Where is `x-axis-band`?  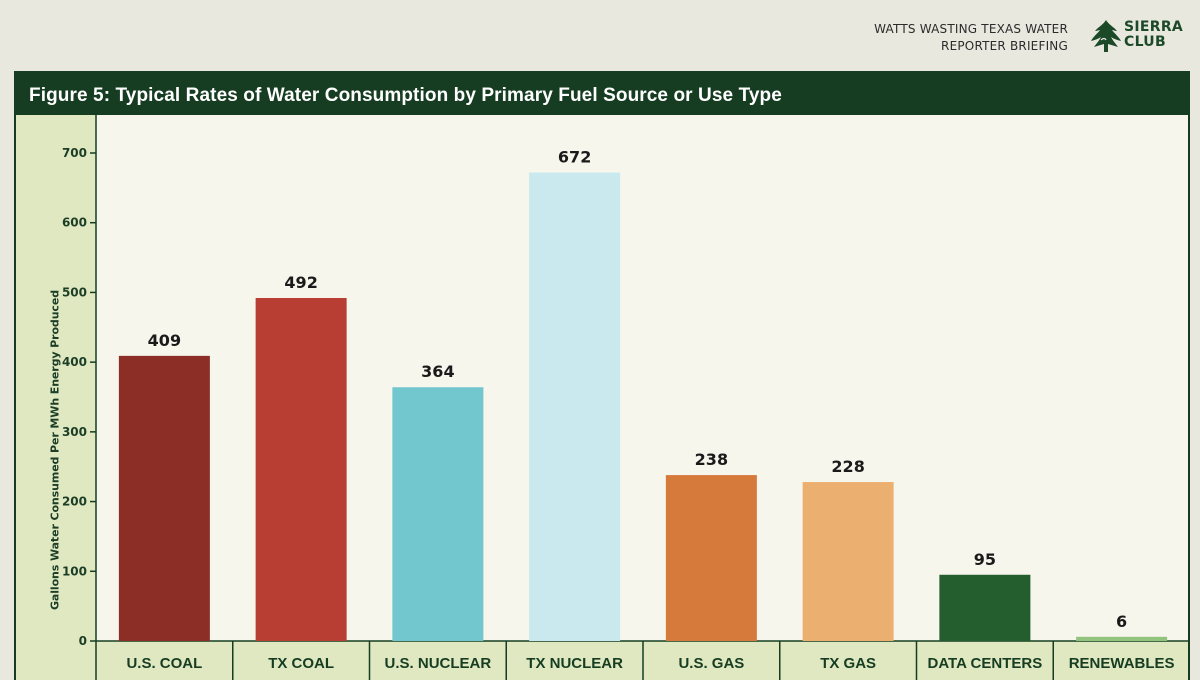 x-axis-band is located at coordinates (602, 660).